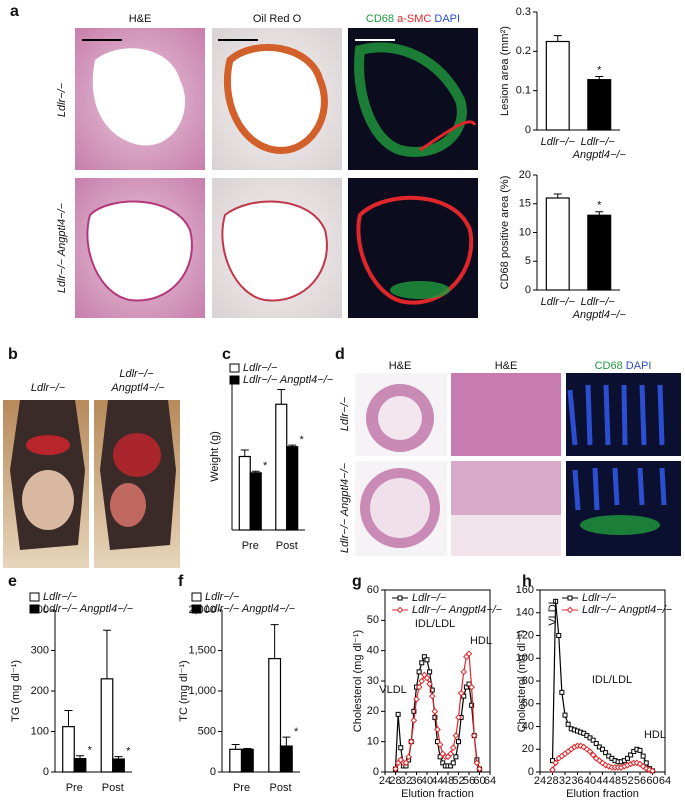  What do you see at coordinates (528, 681) in the screenshot?
I see `y-tick-label: 80` at bounding box center [528, 681].